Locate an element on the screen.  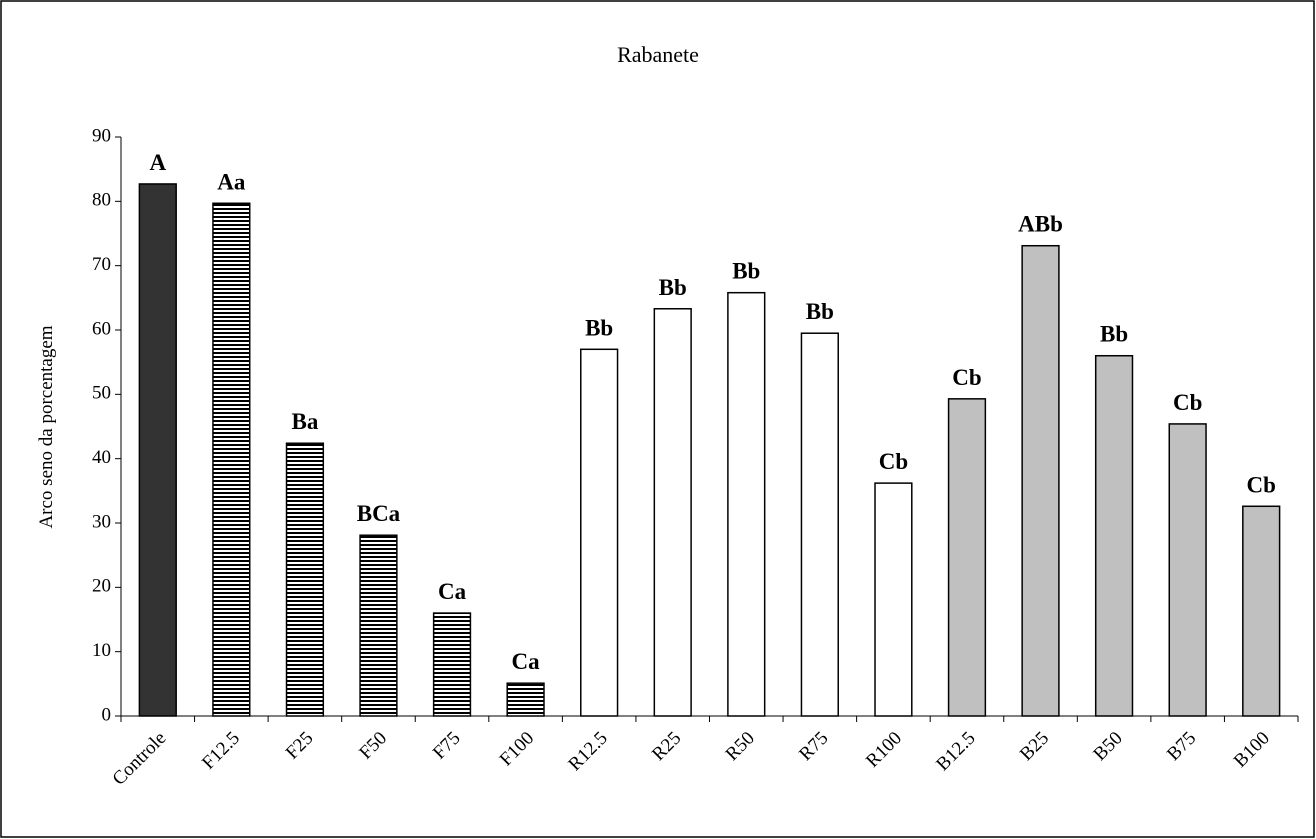
bar-annotation: Ba is located at coordinates (304, 421).